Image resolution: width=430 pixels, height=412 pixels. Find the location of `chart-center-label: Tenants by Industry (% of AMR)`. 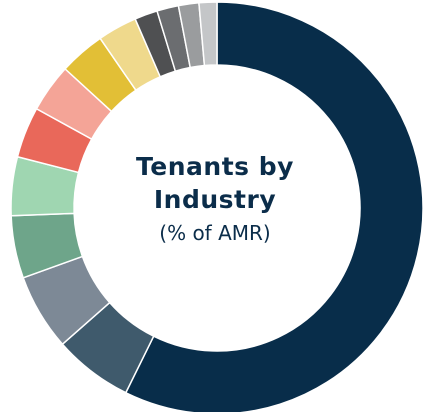

chart-center-label: Tenants by Industry (% of AMR) is located at coordinates (215, 199).